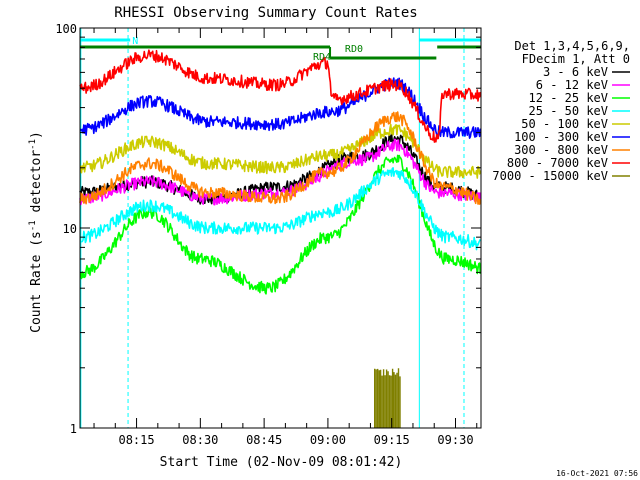 This screenshot has width=640, height=480. I want to click on footer-timestamp: 16-Oct-2021 07:56, so click(597, 473).